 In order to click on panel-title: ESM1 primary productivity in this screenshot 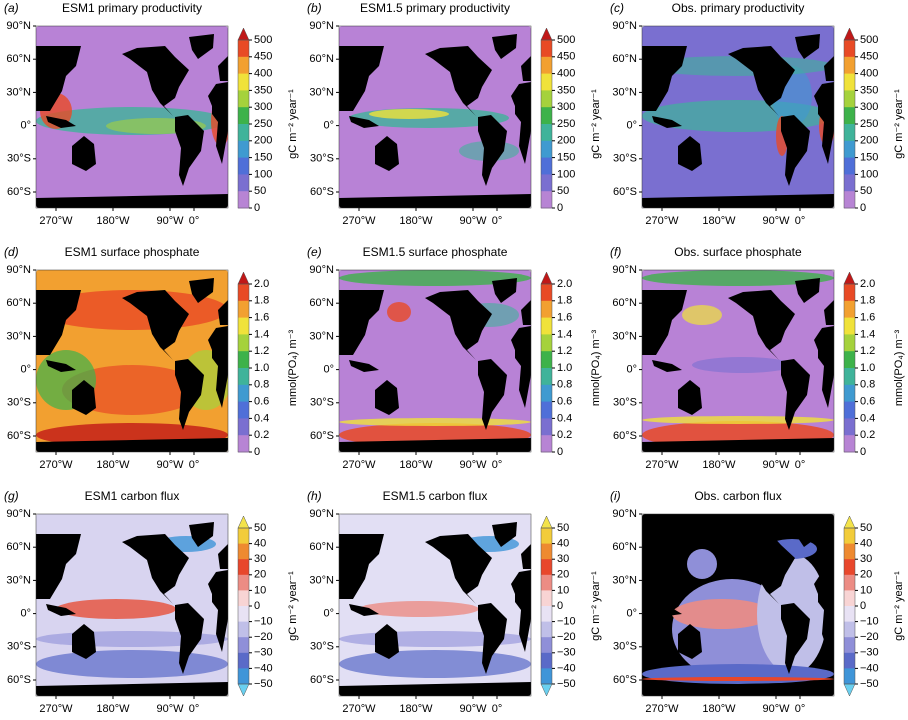, I will do `click(132, 8)`.